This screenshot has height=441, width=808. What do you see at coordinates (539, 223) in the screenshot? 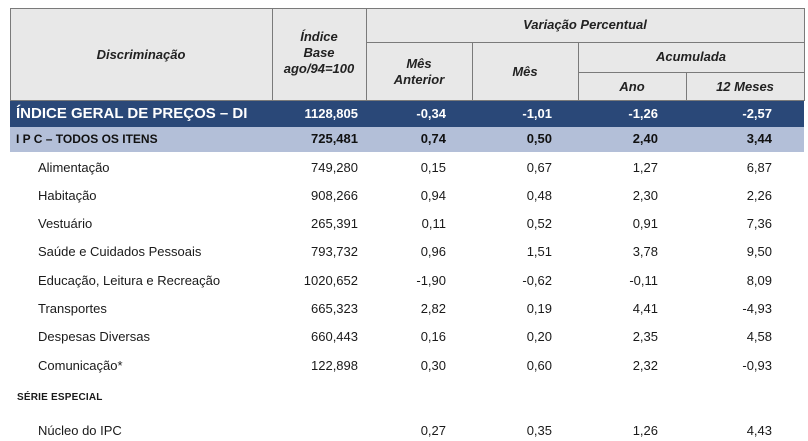
I see `row-mes: 0,52` at bounding box center [539, 223].